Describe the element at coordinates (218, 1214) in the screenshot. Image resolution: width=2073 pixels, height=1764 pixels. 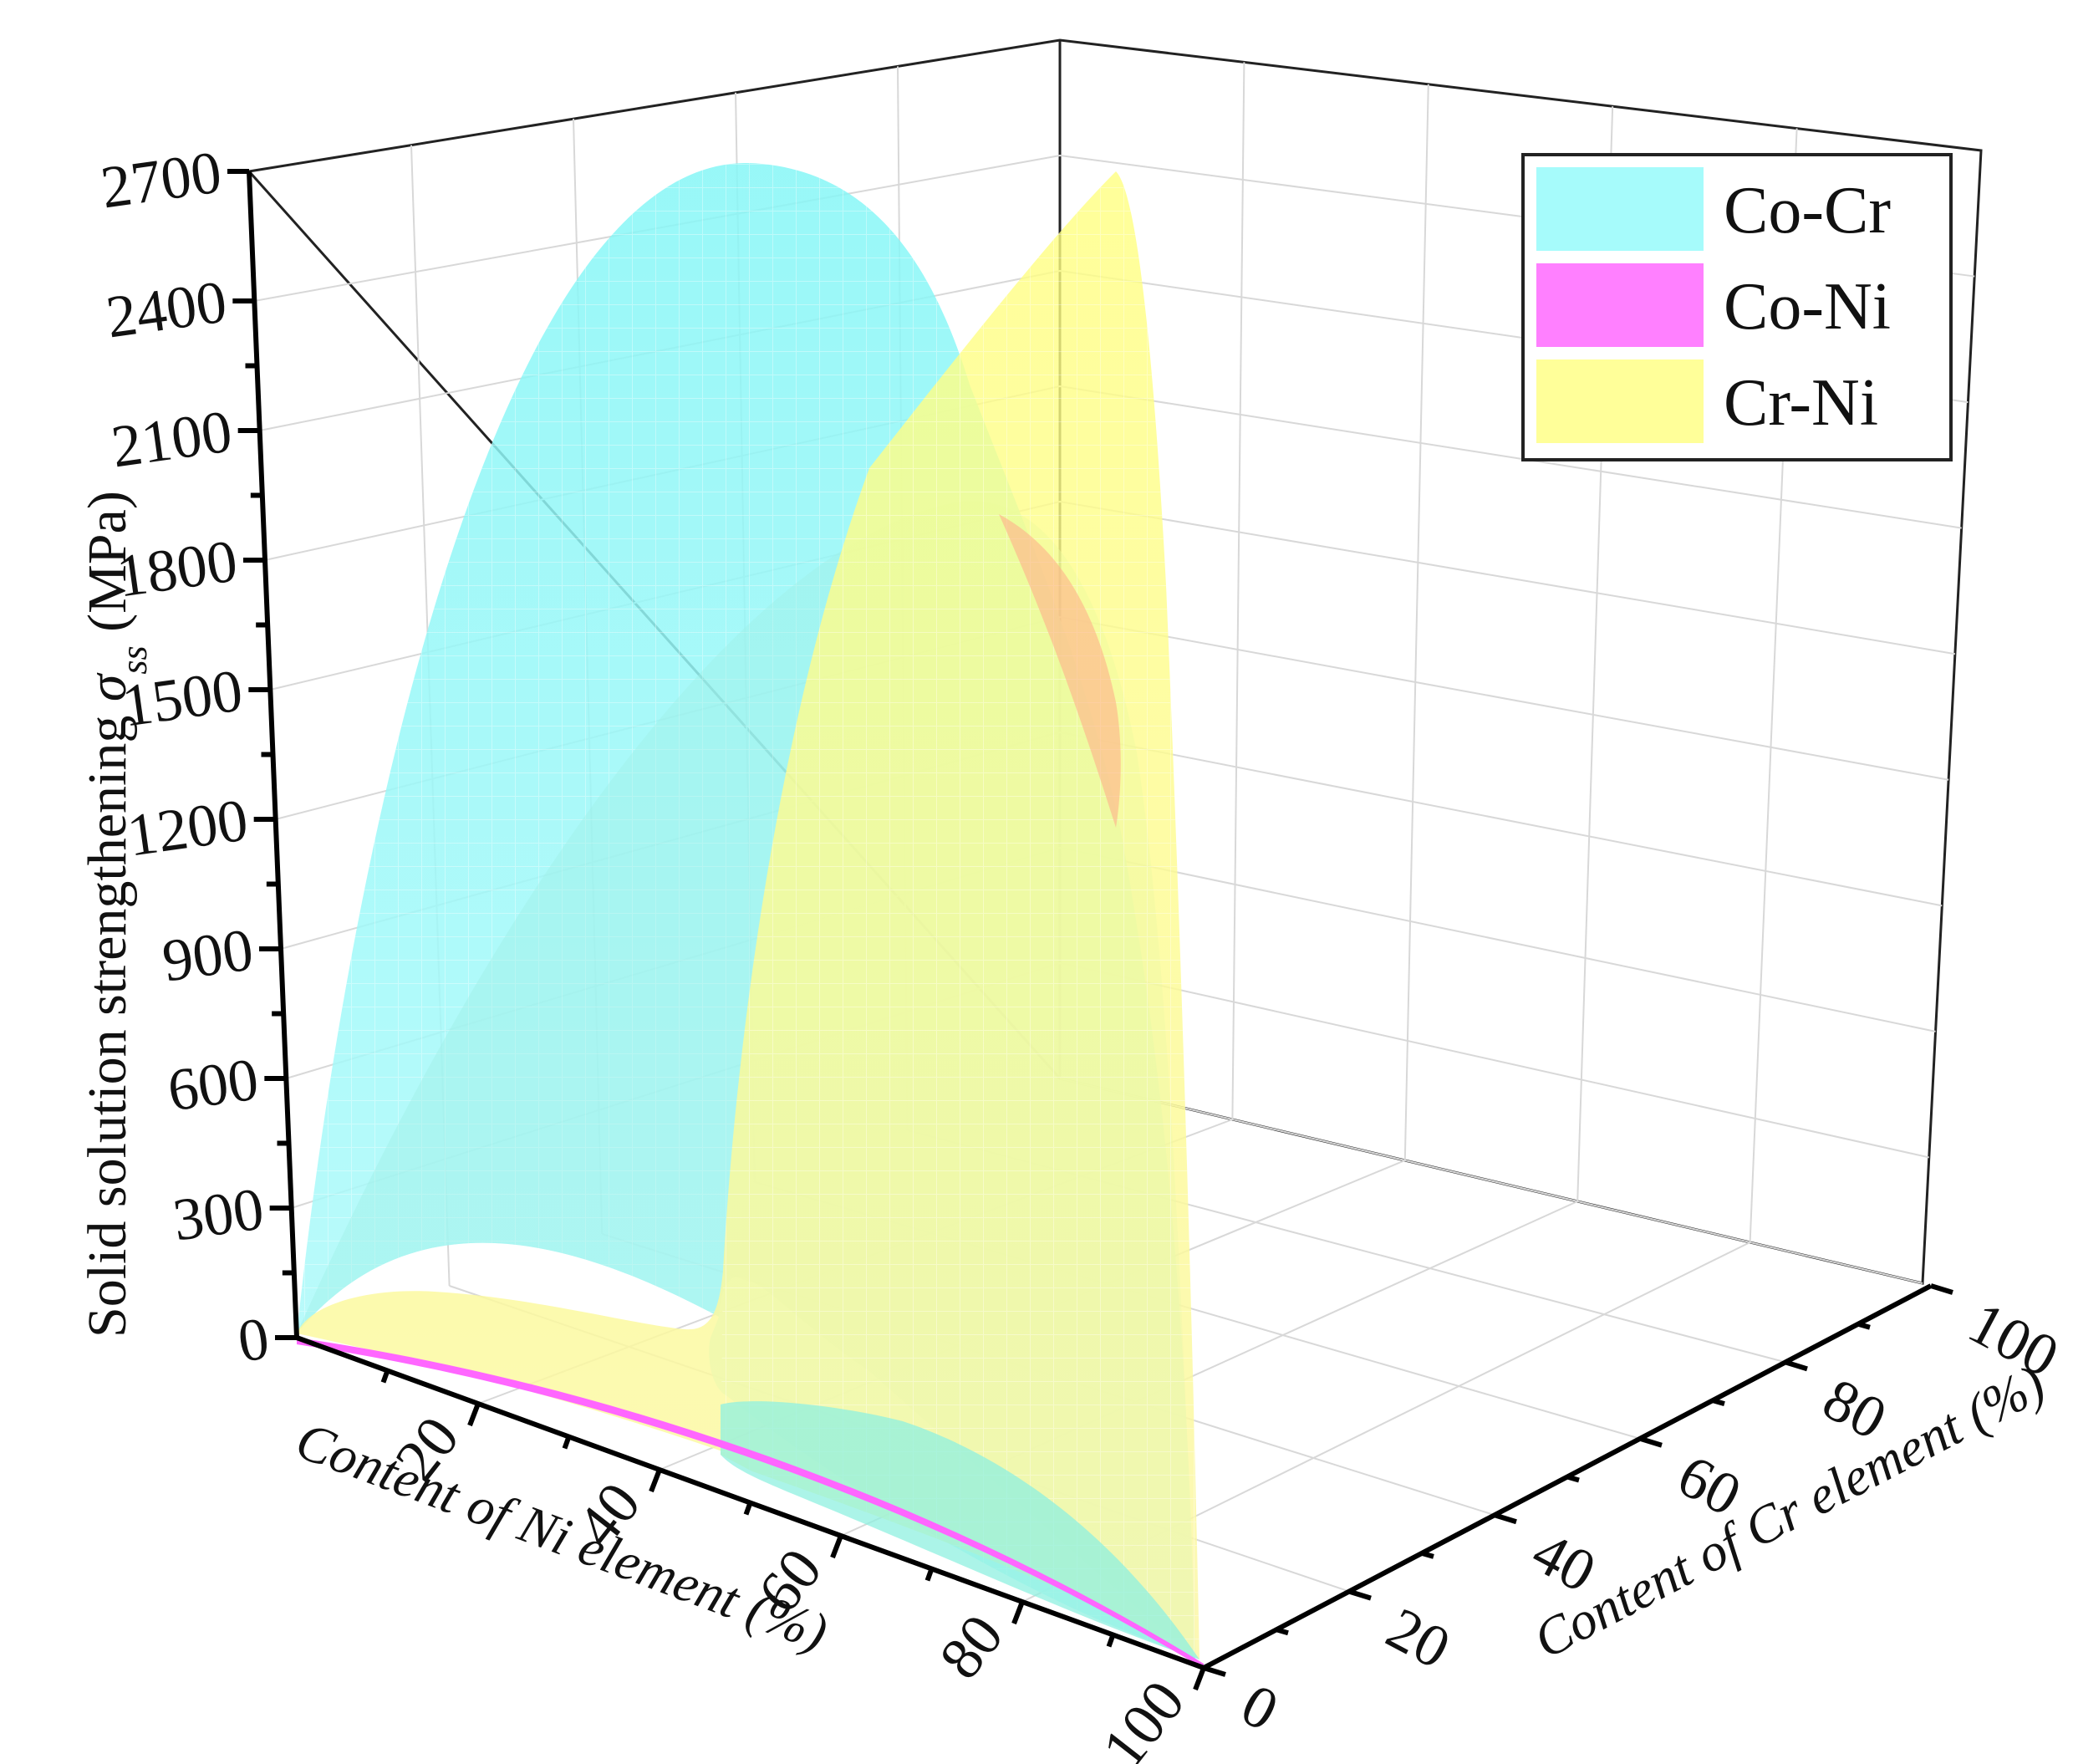
I see `z-tick-label: 300` at that location.